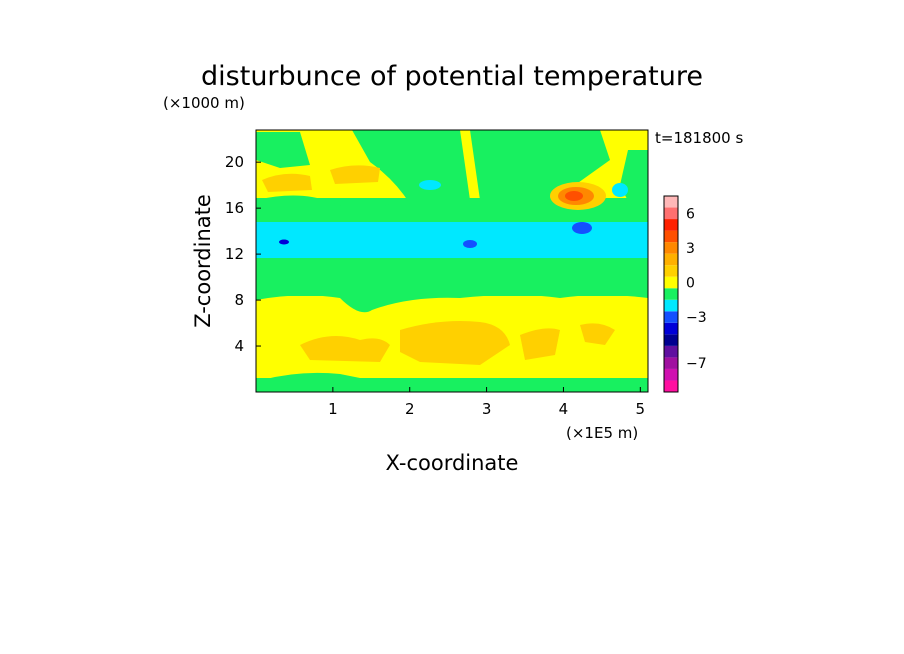 Image resolution: width=904 pixels, height=654 pixels. I want to click on colorbar-tick-label: 0, so click(690, 283).